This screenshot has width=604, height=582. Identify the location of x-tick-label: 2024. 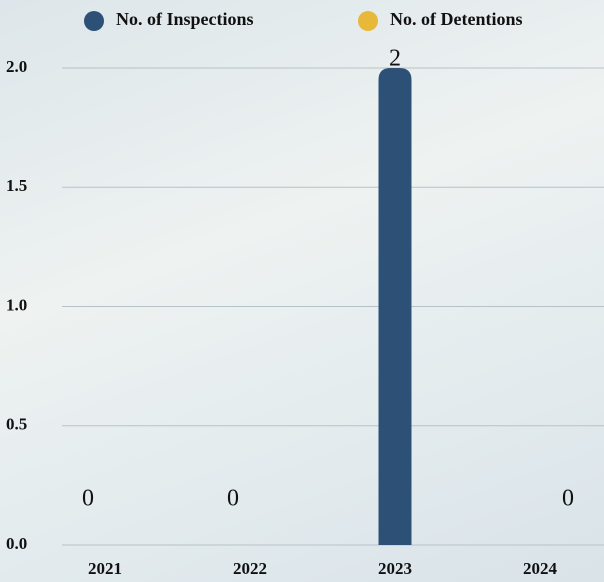
(540, 568).